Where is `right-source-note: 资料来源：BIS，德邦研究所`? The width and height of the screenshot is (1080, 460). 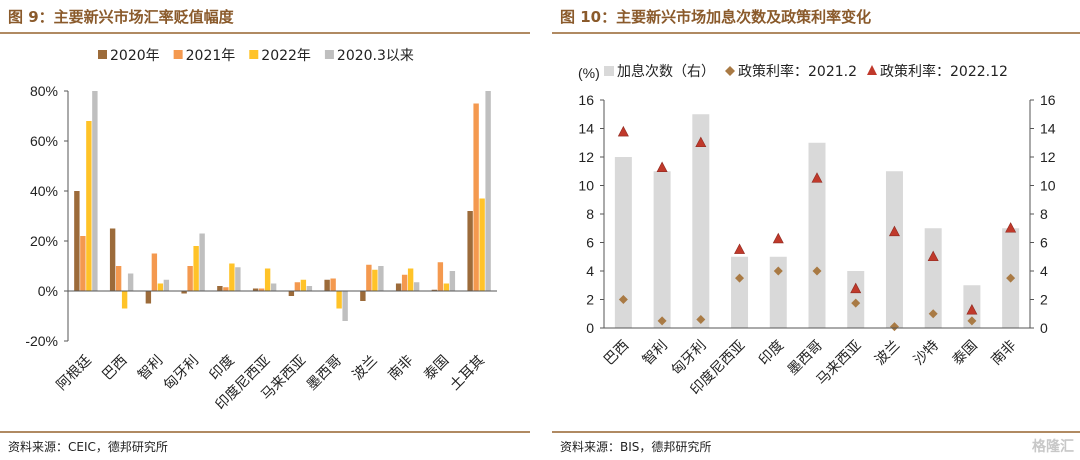
right-source-note: 资料来源：BIS，德邦研究所 is located at coordinates (636, 447).